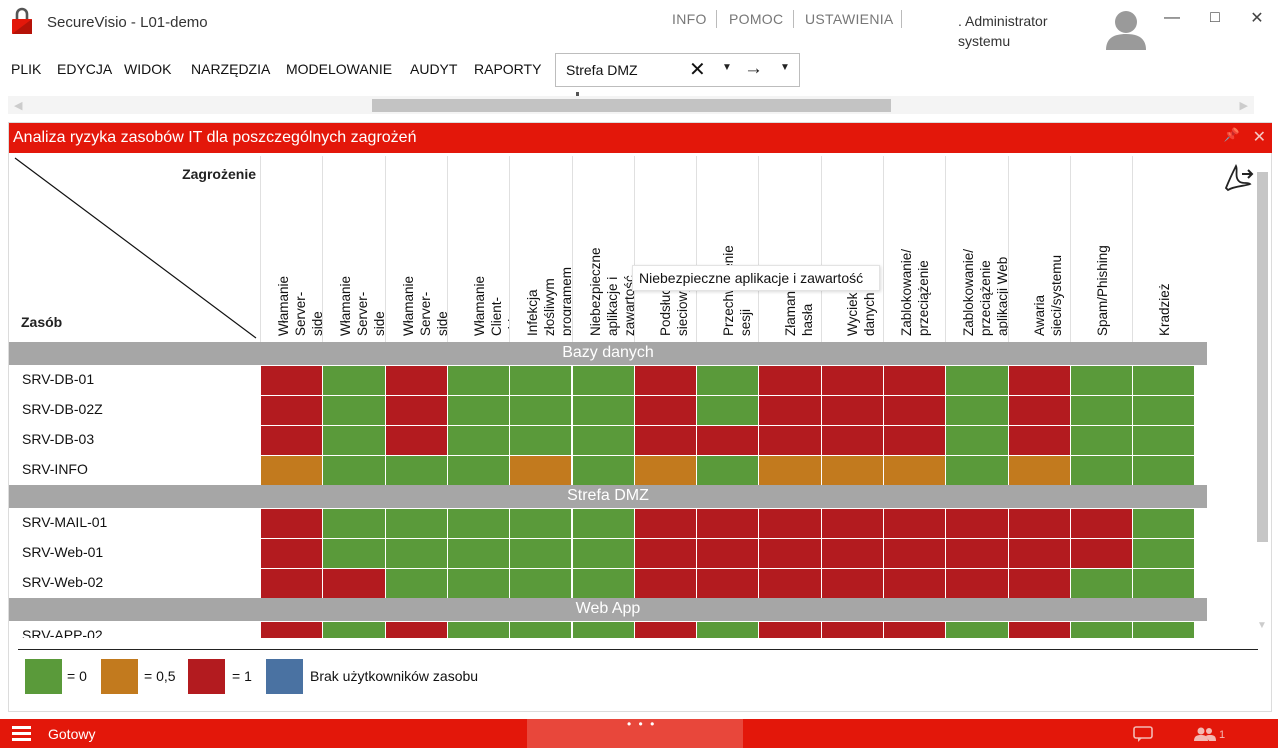 This screenshot has height=748, width=1278. I want to click on asset-label: SRV-DB-03, so click(58, 439).